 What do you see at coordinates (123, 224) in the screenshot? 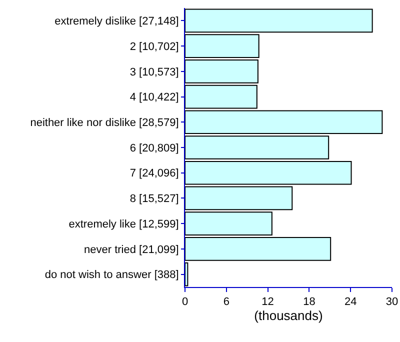
I see `y-tick-label: extremely like [12,599]` at bounding box center [123, 224].